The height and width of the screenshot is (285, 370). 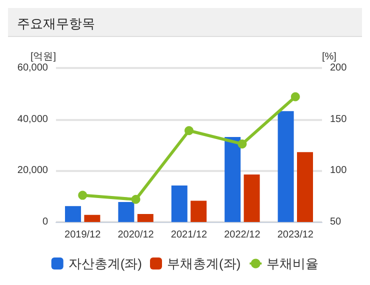 I want to click on legend-label: 자산총계(좌), so click(x=105, y=263).